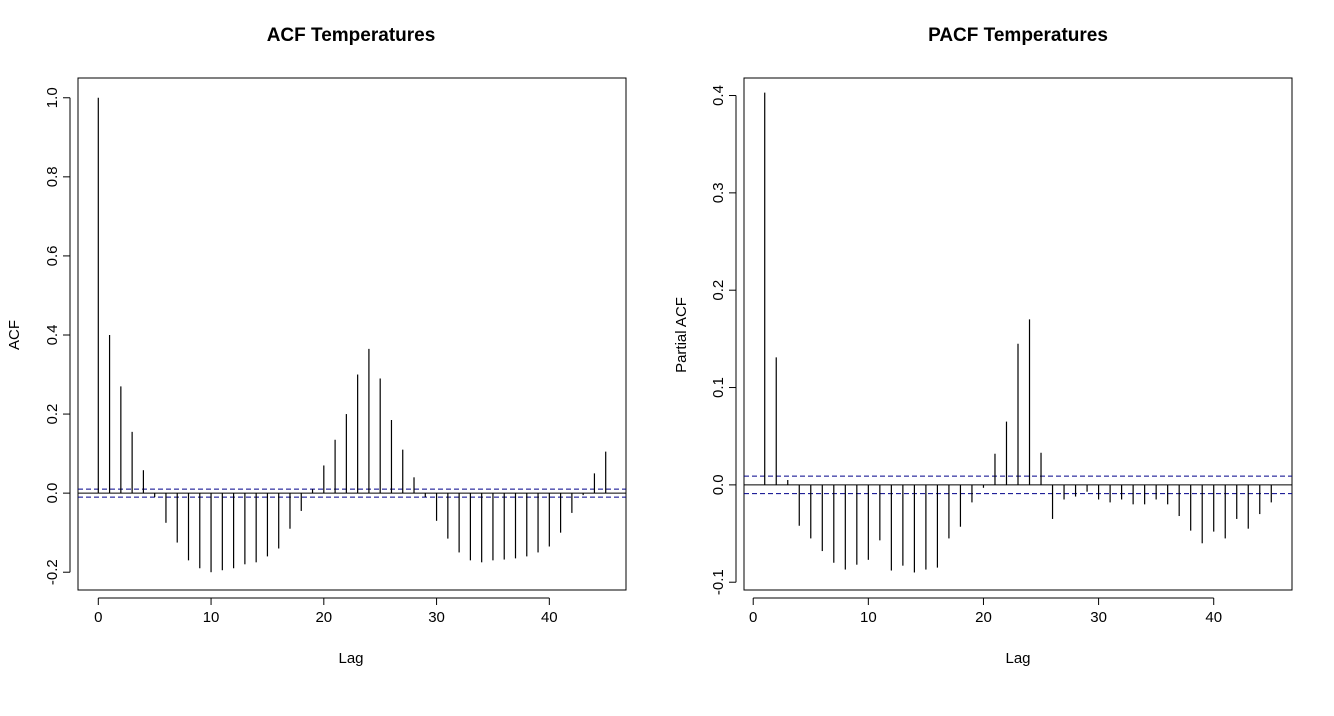 The width and height of the screenshot is (1334, 716). I want to click on acf-y-tick-label: 0.2, so click(52, 414).